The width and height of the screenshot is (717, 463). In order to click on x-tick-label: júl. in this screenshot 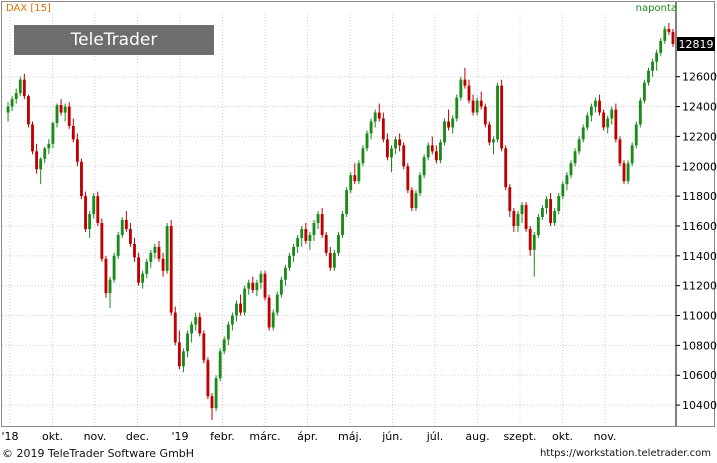, I will do `click(435, 436)`.